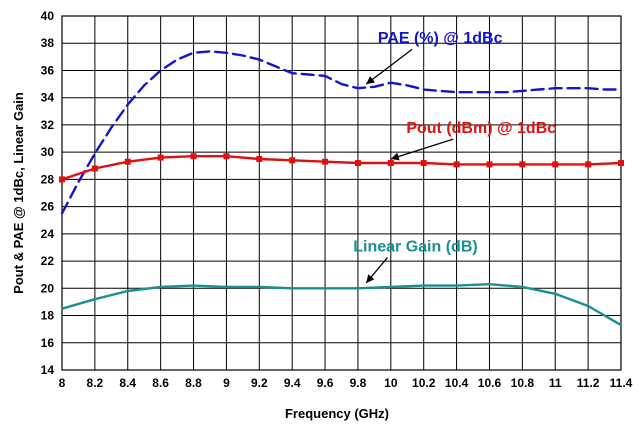 The height and width of the screenshot is (426, 640). I want to click on x-tick-label: 10, so click(391, 383).